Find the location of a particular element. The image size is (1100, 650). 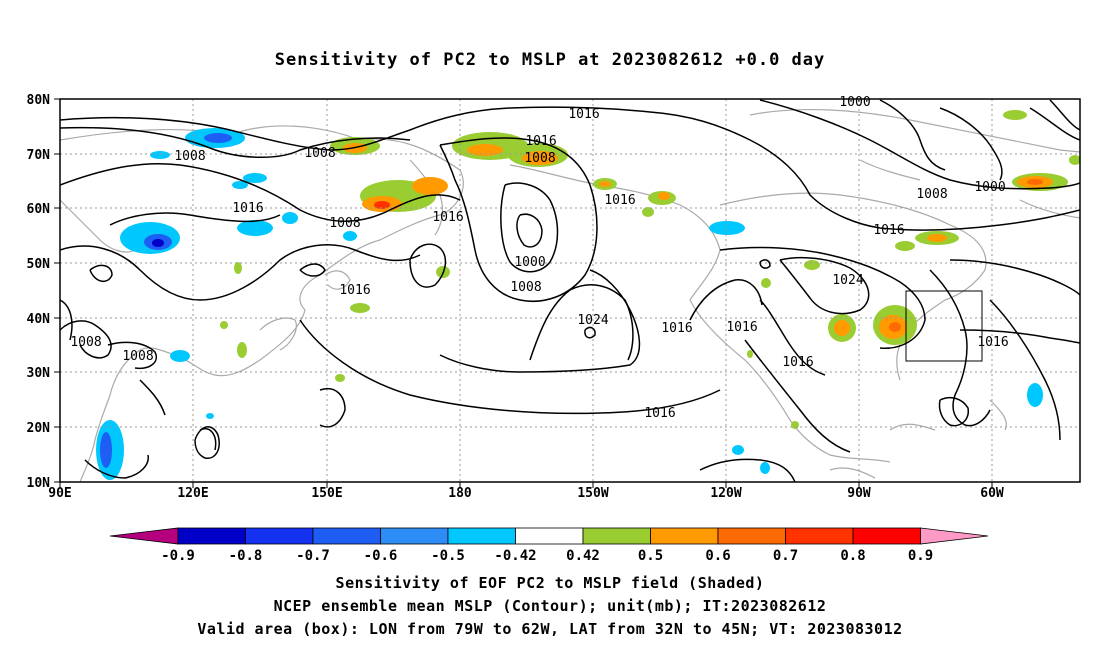

lon-tick-label: 150W is located at coordinates (592, 493).